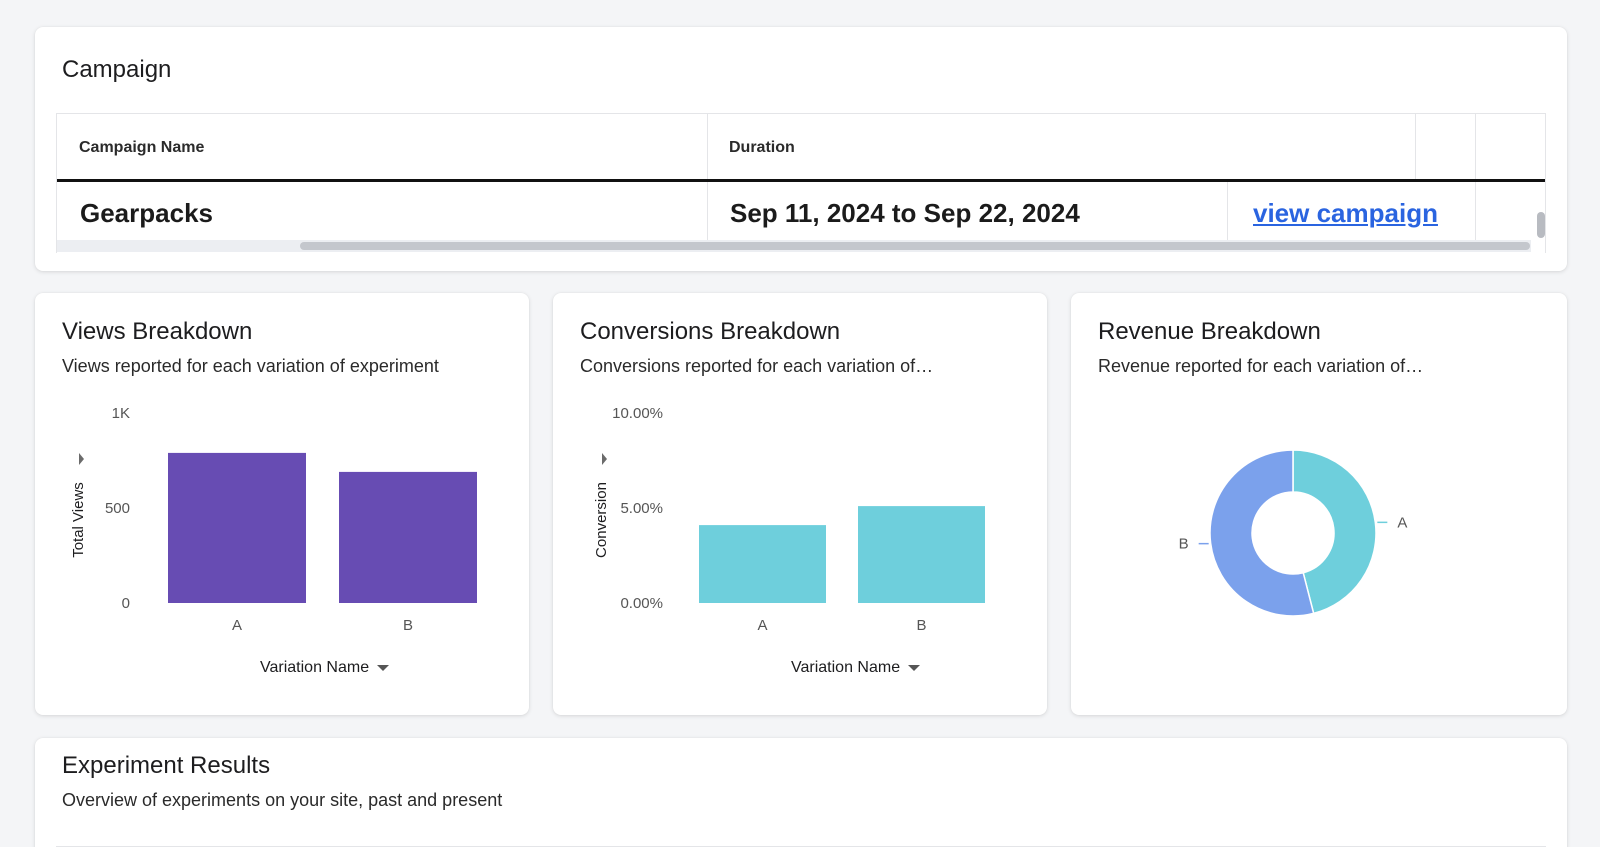  Describe the element at coordinates (117, 69) in the screenshot. I see `campaign-title: Campaign` at that location.